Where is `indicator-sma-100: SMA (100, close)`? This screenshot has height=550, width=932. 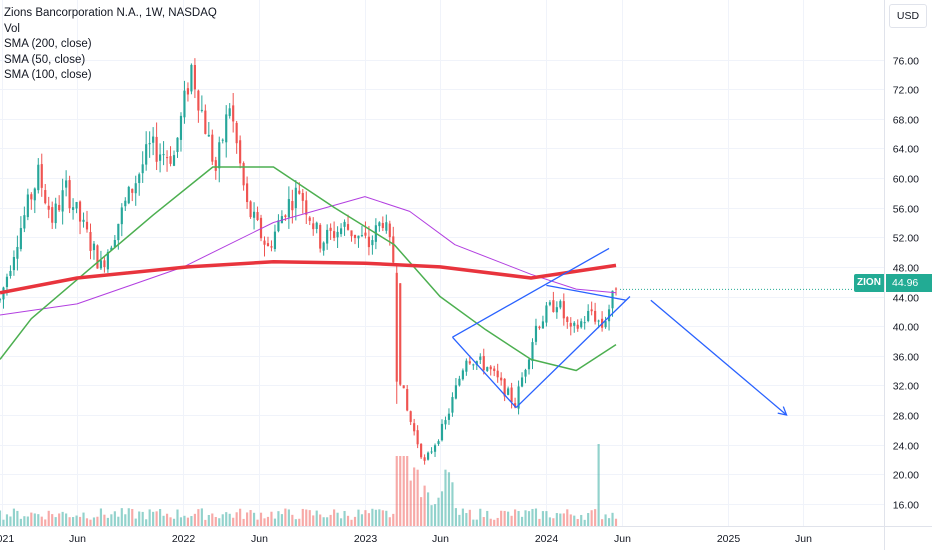 indicator-sma-100: SMA (100, close) is located at coordinates (48, 75).